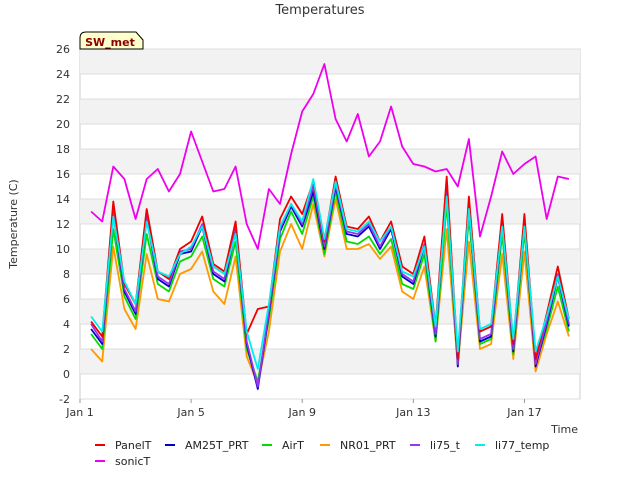 This screenshot has width=640, height=480. Describe the element at coordinates (133, 461) in the screenshot. I see `legend-label: sonicT` at that location.